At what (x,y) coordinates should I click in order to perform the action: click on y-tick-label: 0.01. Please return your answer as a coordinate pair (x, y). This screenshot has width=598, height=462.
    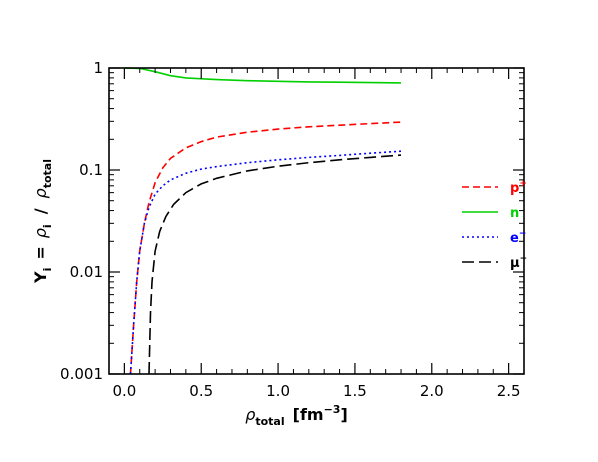
    Looking at the image, I should click on (86, 272).